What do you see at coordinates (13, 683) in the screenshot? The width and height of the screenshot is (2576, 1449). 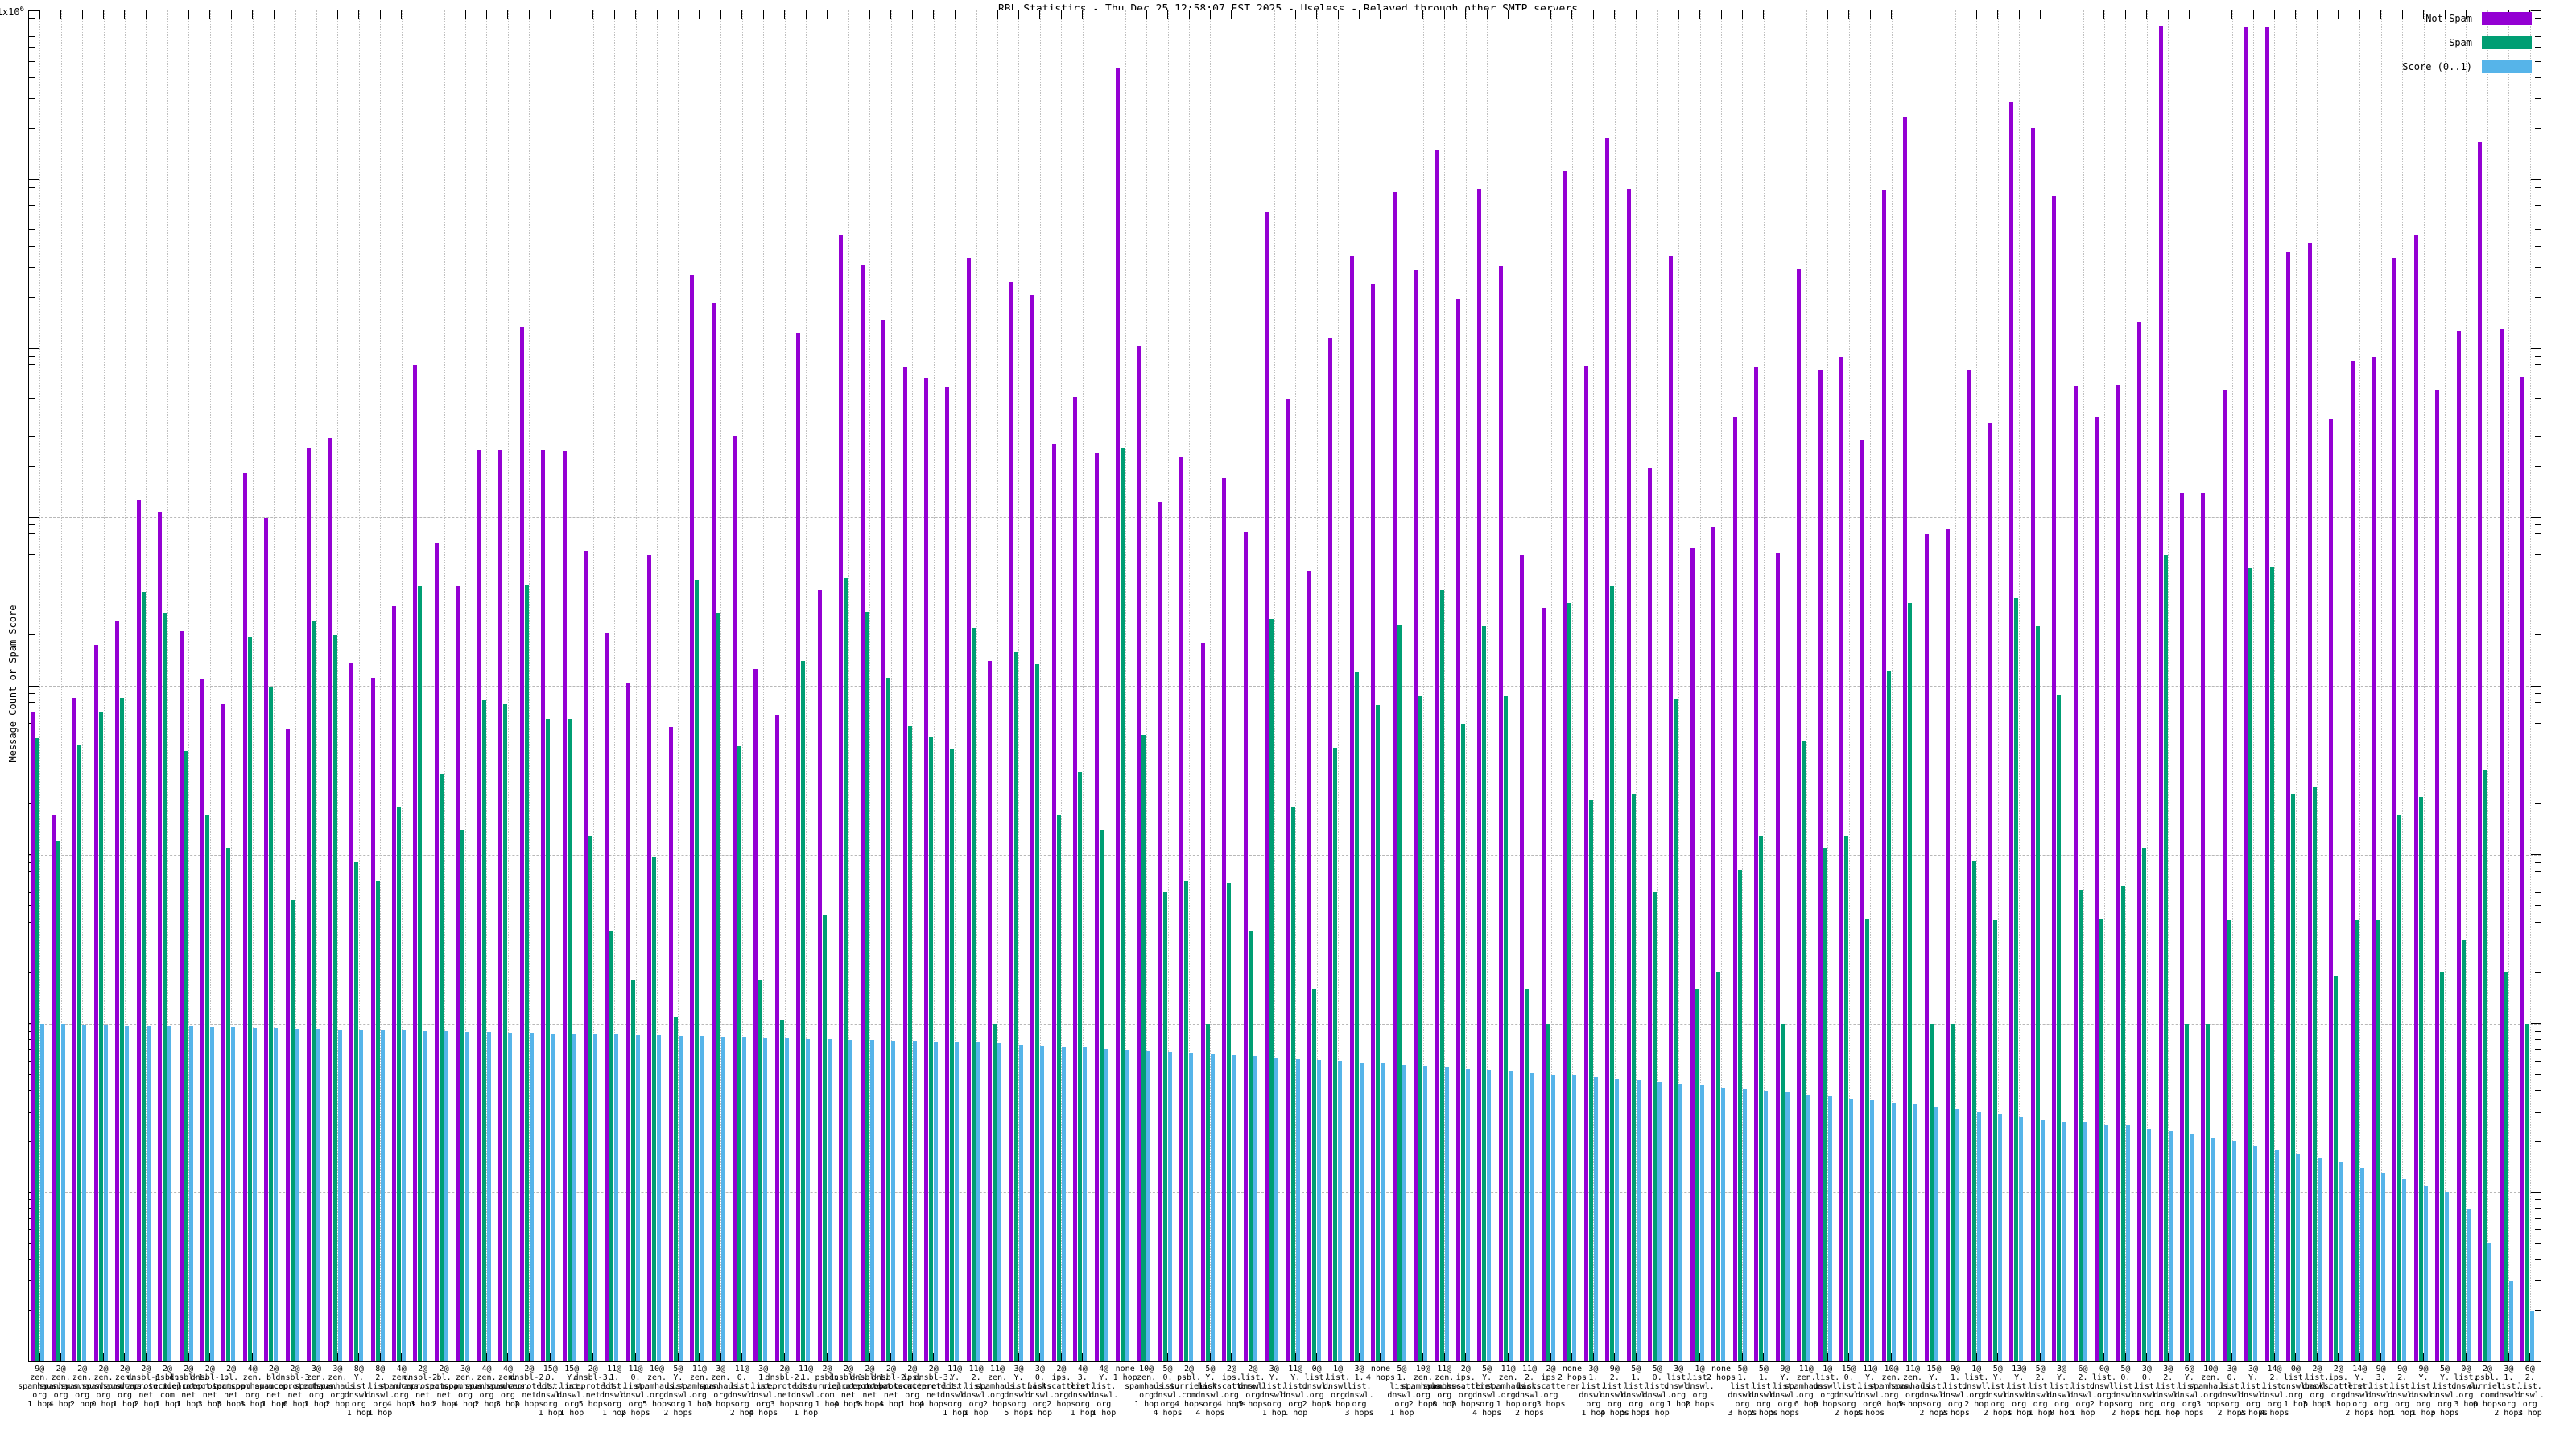 I see `y-axis-title: Message Count or Spam Score` at bounding box center [13, 683].